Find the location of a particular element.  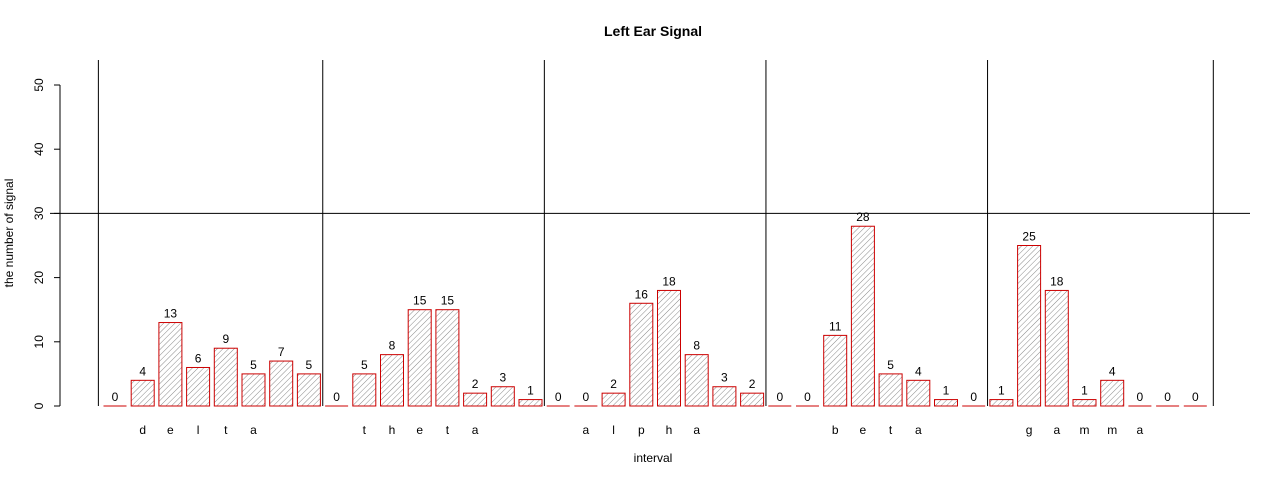

bar-value-label: 13 is located at coordinates (171, 314).